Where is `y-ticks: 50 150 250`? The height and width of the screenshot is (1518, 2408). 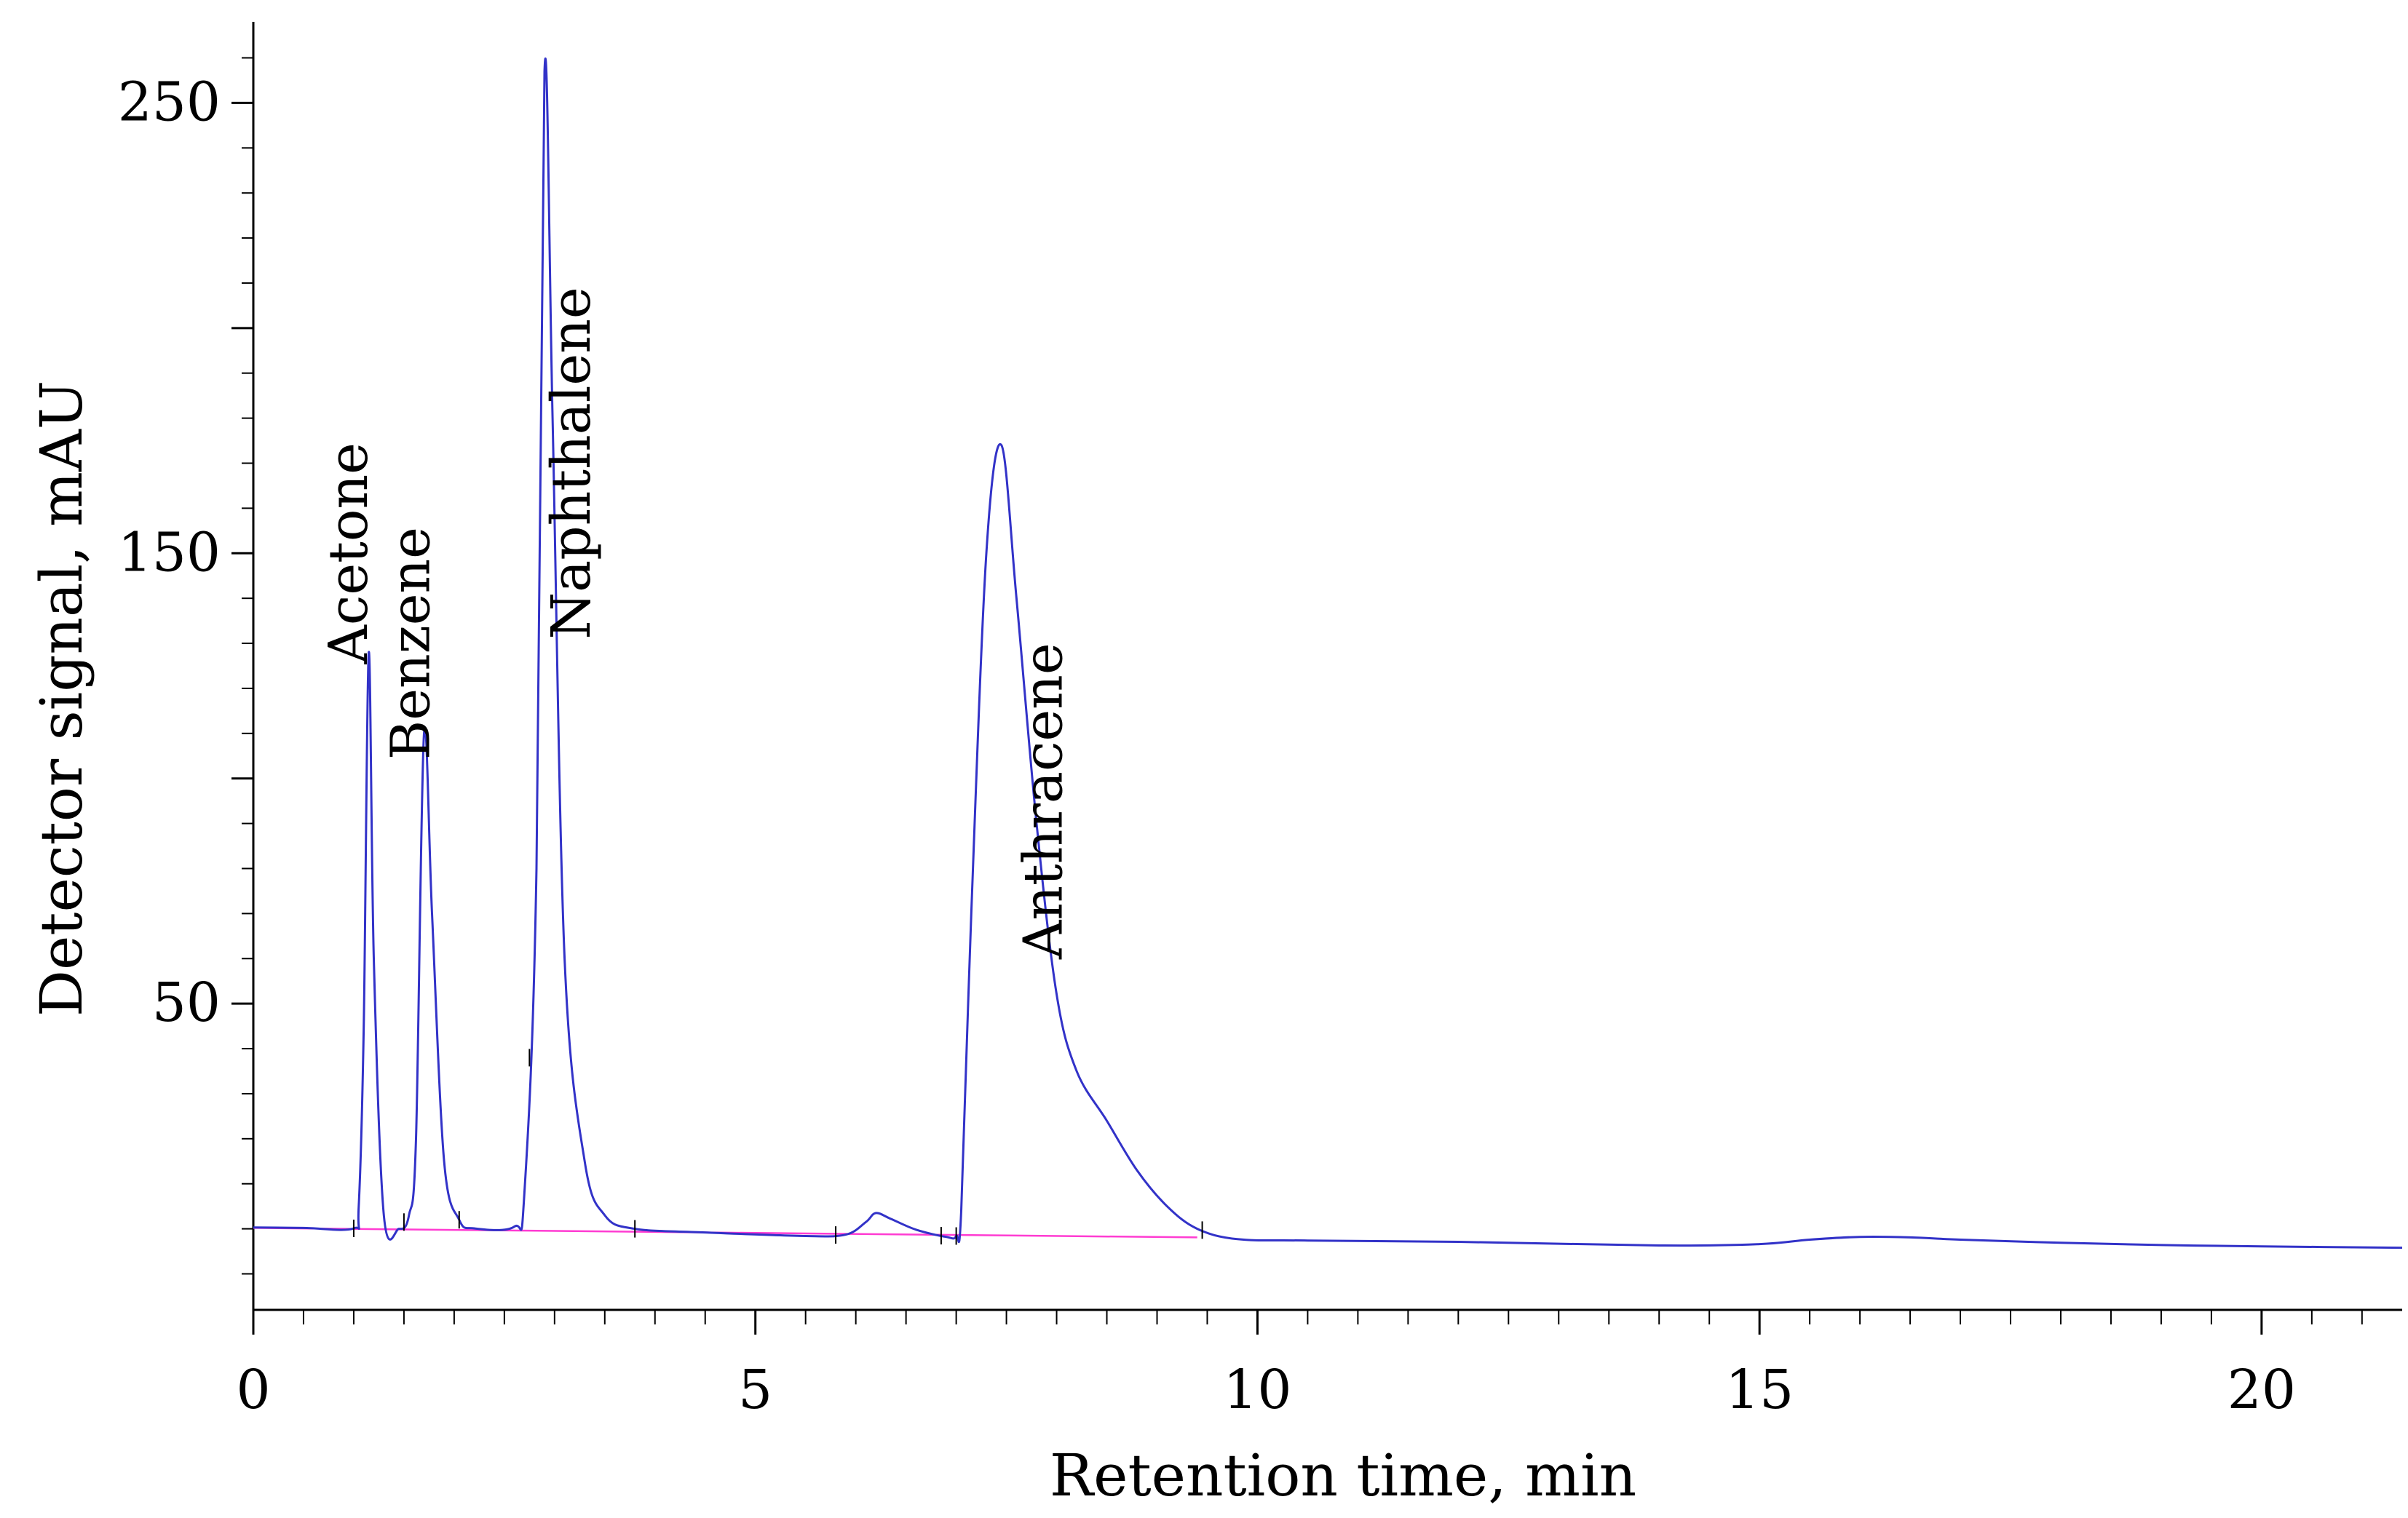 y-ticks: 50 150 250 is located at coordinates (186, 666).